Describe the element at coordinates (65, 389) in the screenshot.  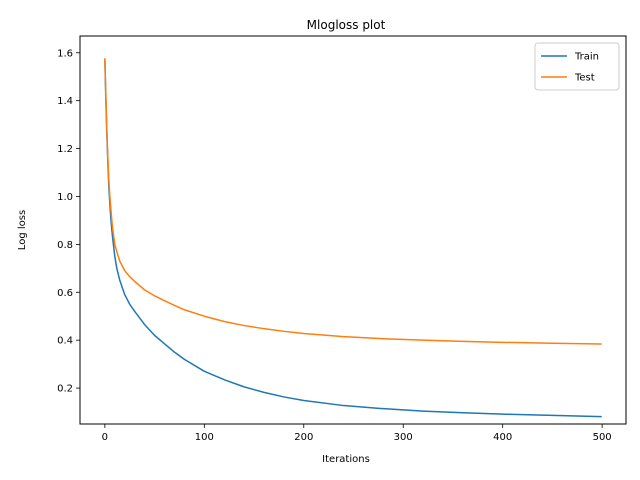
I see `y-tick-label: 0.2` at that location.